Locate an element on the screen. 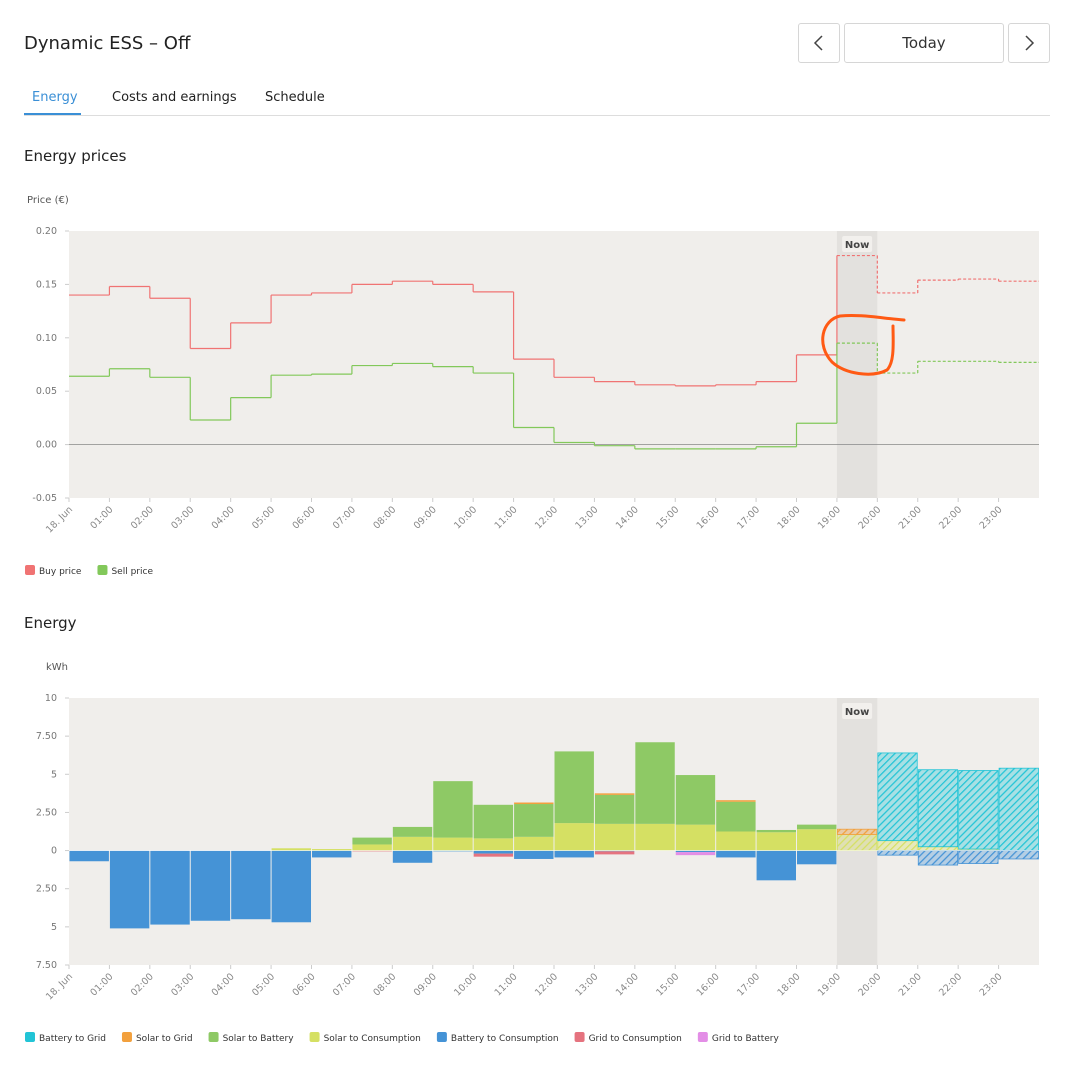 This screenshot has width=1074, height=1071. tab: Costs and earnings is located at coordinates (174, 97).